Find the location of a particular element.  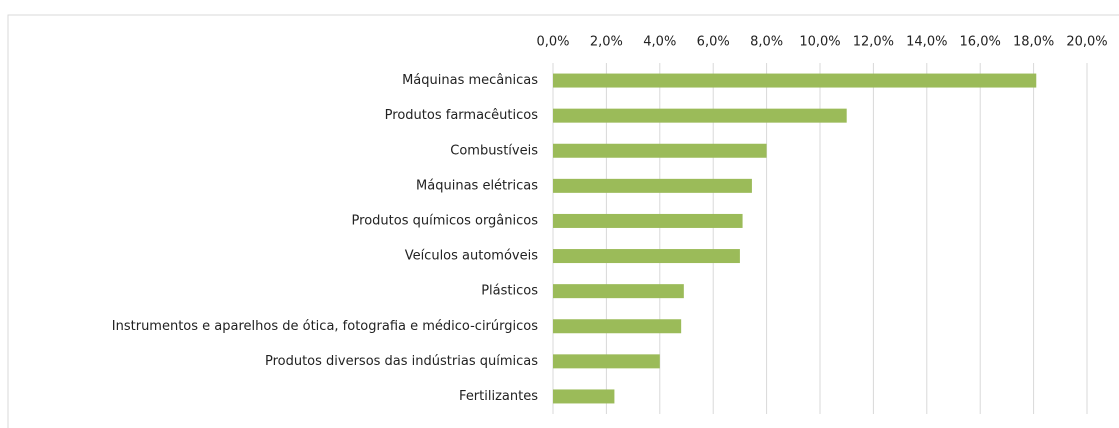

y-tick-label: Produtos farmacêuticos is located at coordinates (462, 115).